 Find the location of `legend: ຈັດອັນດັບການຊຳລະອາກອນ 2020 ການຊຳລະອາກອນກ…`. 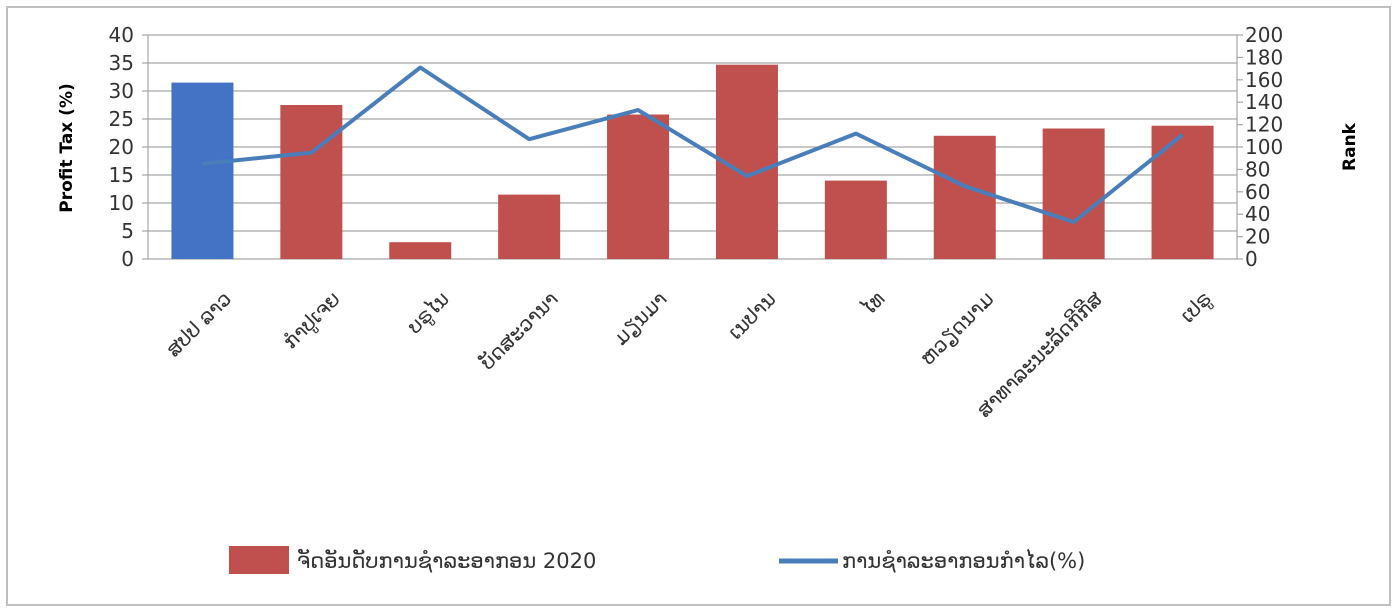

legend: ຈັດອັນດັບການຊຳລະອາກອນ 2020 ການຊຳລະອາກອນກ… is located at coordinates (657, 560).